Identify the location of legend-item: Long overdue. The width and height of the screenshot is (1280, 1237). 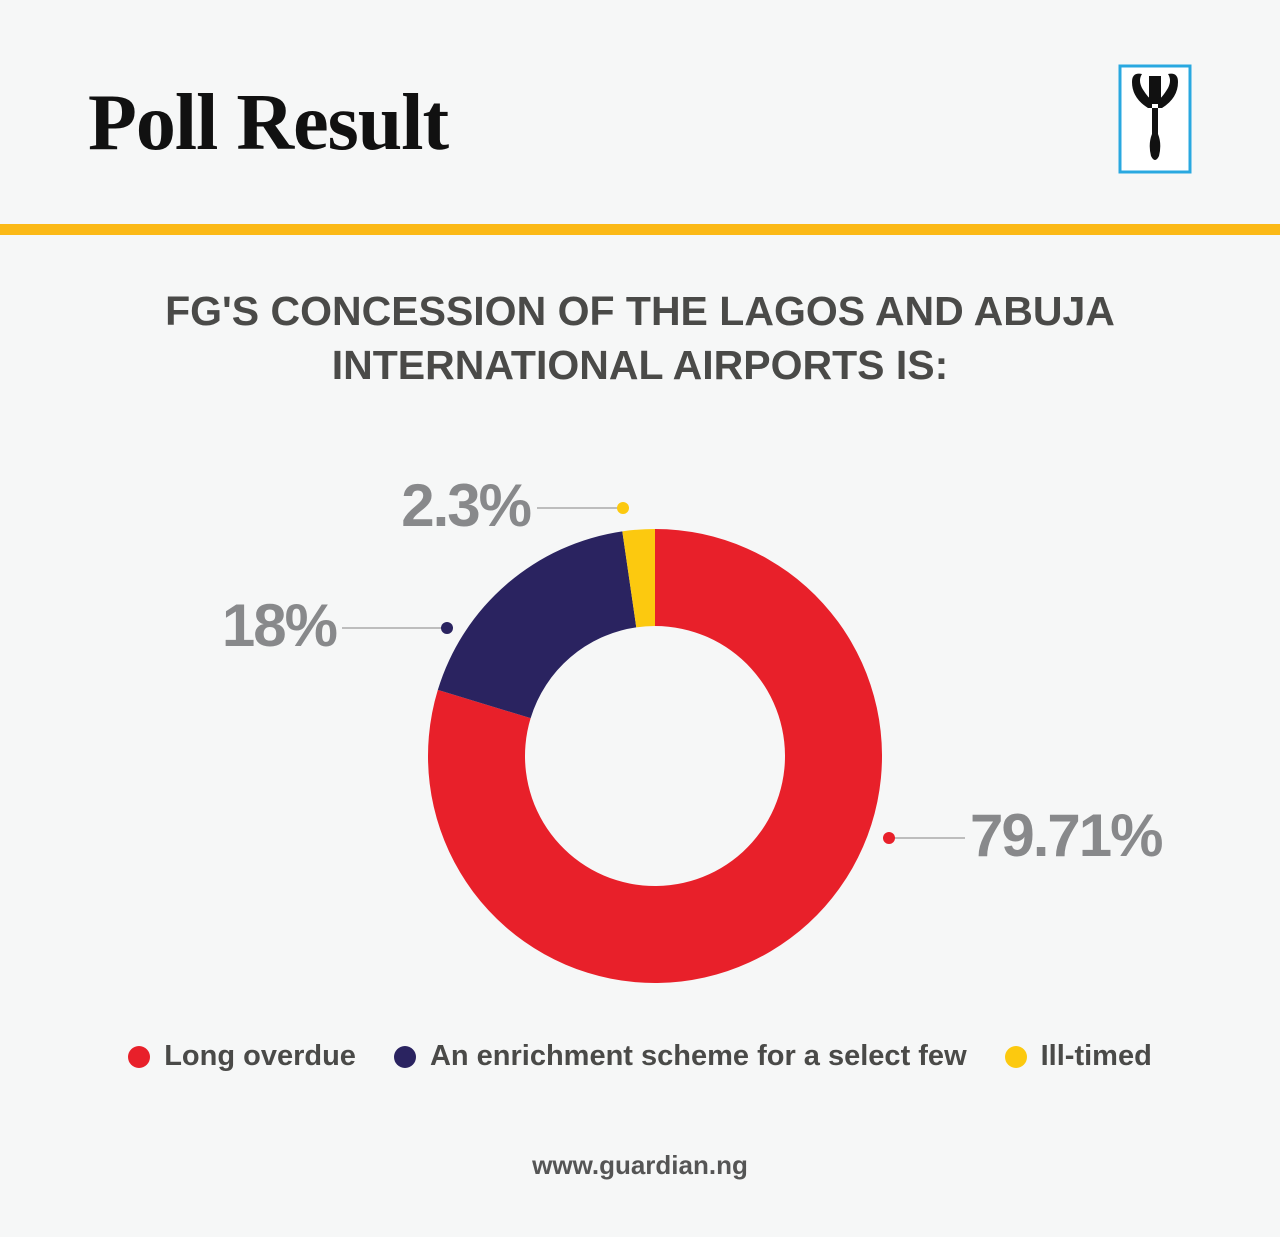
(242, 1056).